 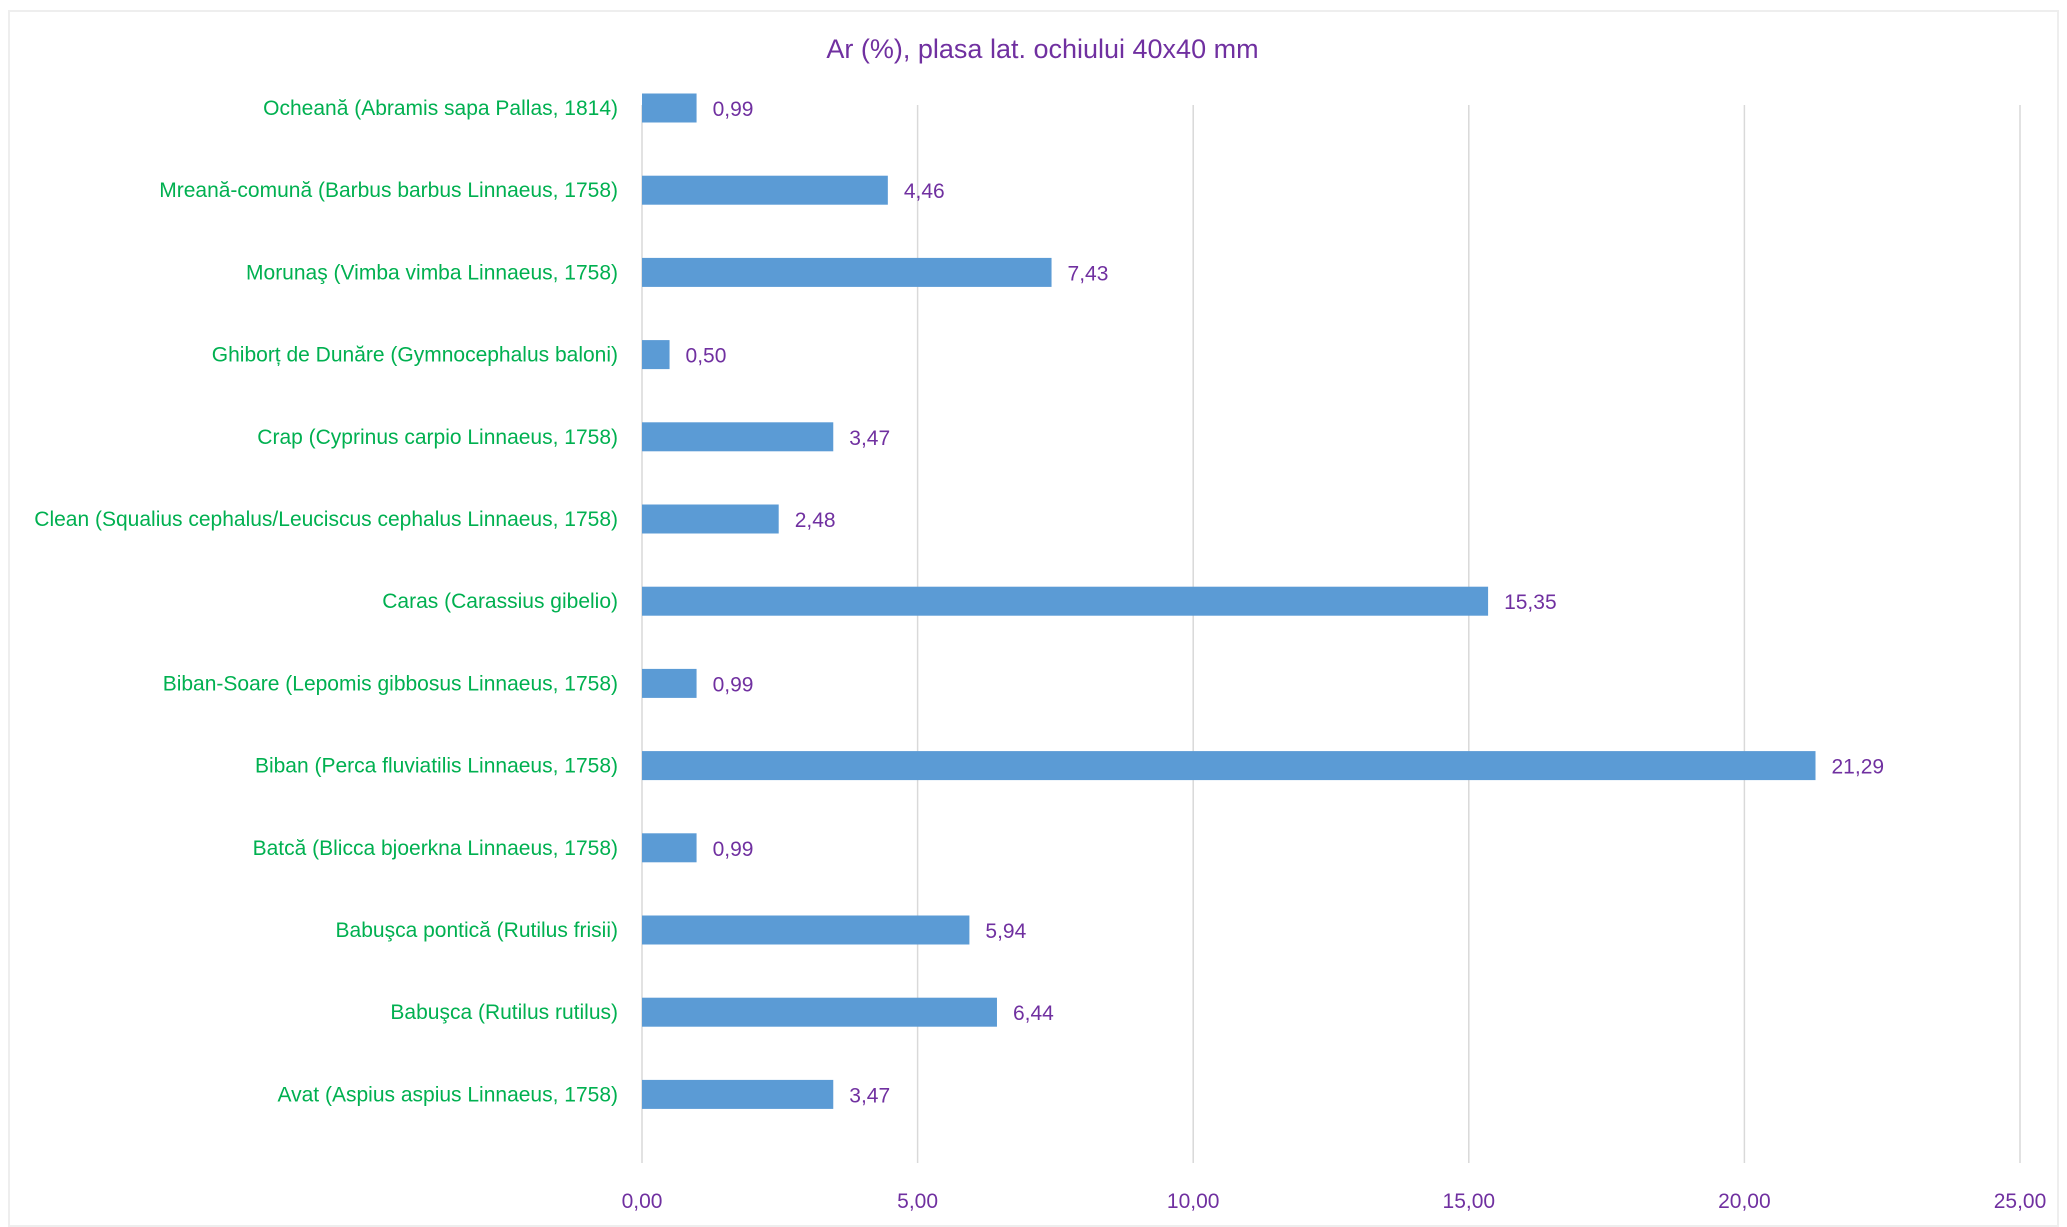 I want to click on category-label: Ghiborț de Dunăre (Gymnocephalus baloni), so click(x=415, y=355).